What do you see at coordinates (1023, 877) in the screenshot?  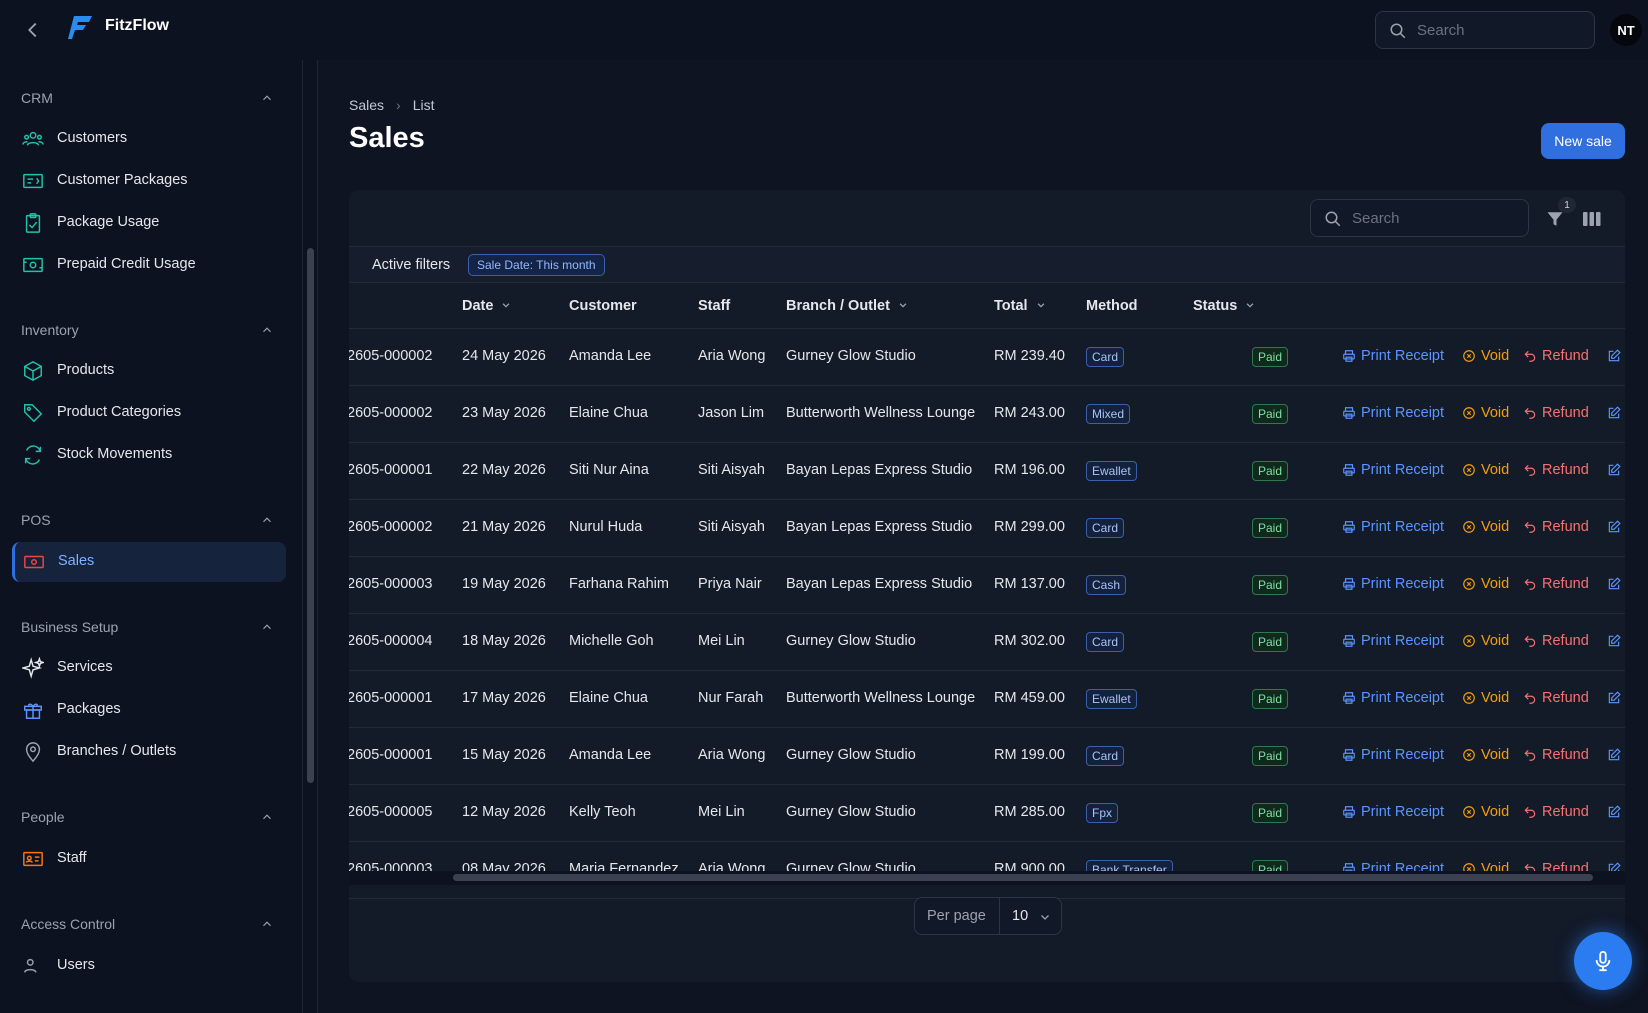 I see `horizontal-scroll-thumb` at bounding box center [1023, 877].